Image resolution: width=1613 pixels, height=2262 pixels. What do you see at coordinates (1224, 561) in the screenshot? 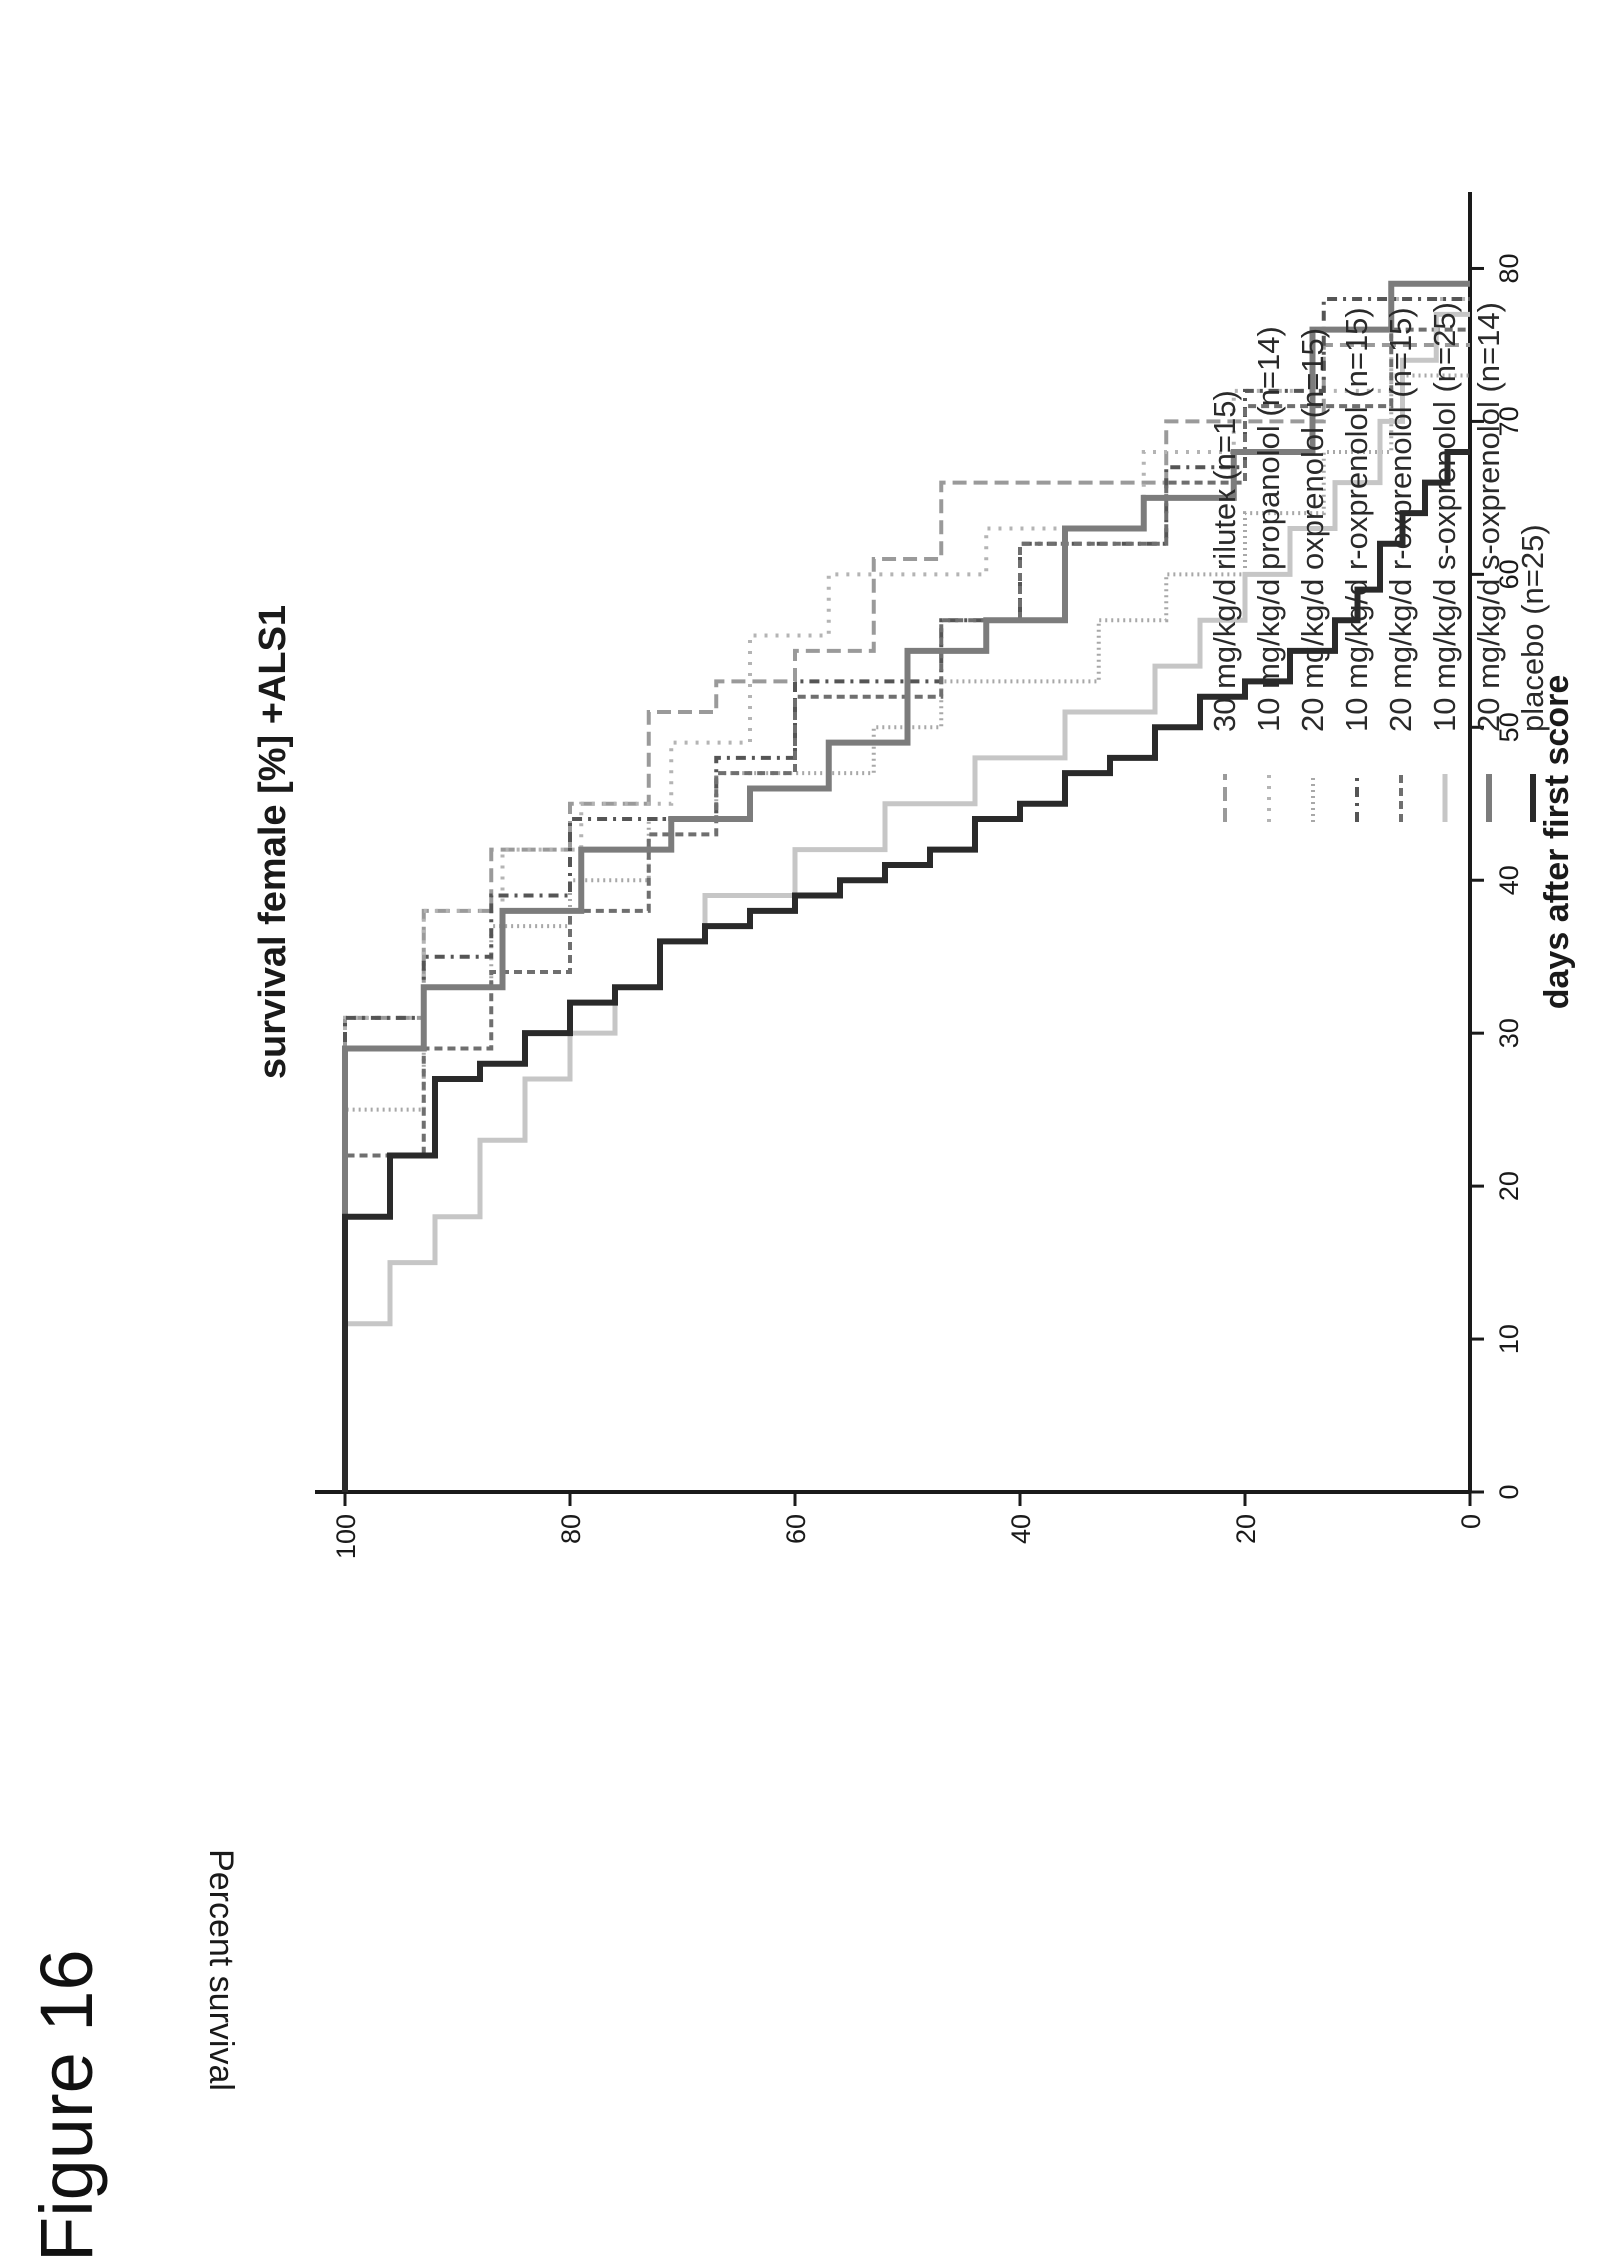
I see `legend-label: 30 mg/kg/d riluteк (n=15)` at bounding box center [1224, 561].